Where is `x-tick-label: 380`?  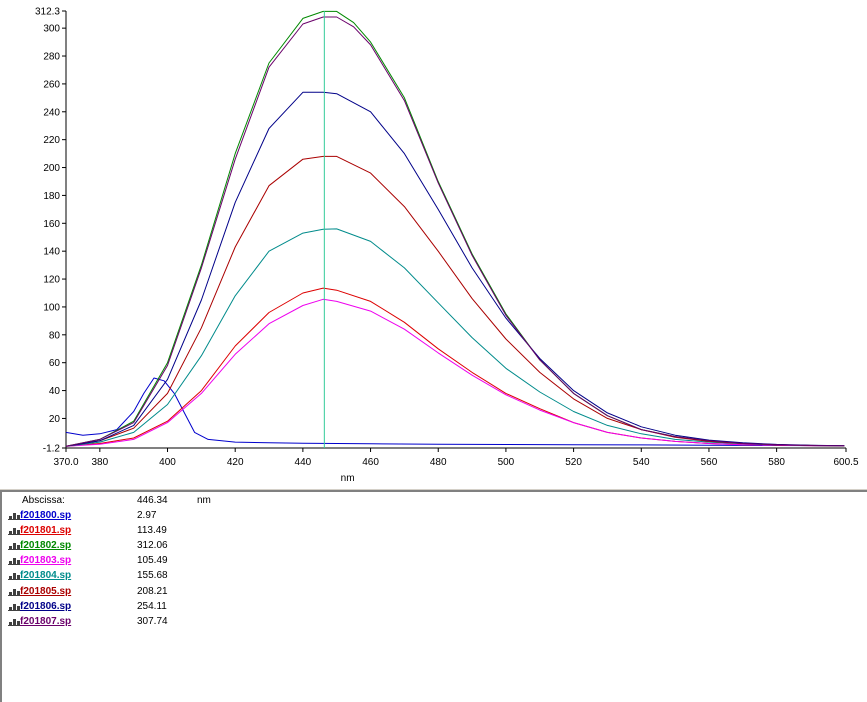
x-tick-label: 380 is located at coordinates (99, 462).